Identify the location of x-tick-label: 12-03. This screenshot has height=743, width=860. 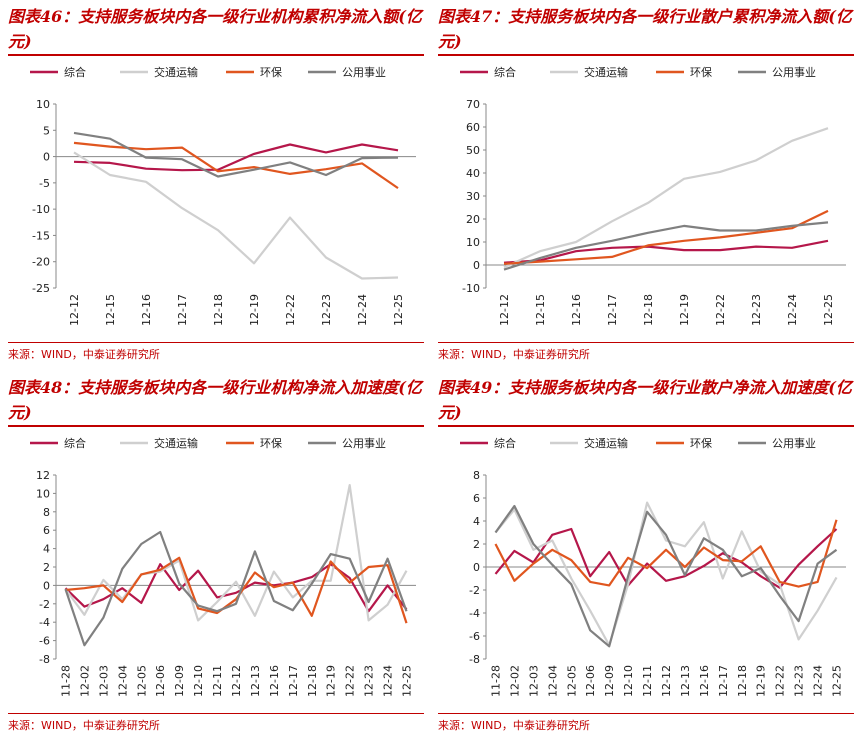
(103, 681).